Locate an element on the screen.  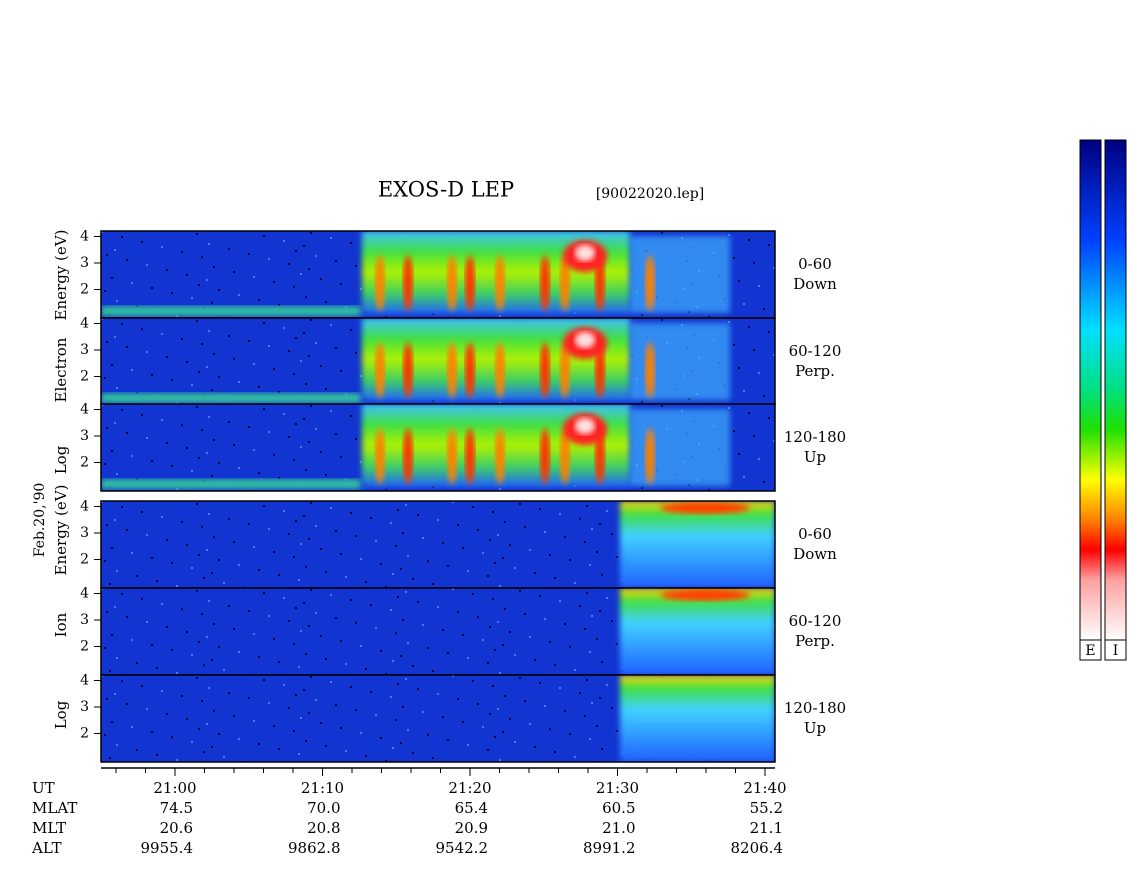
colorbar is located at coordinates (1115, 390).